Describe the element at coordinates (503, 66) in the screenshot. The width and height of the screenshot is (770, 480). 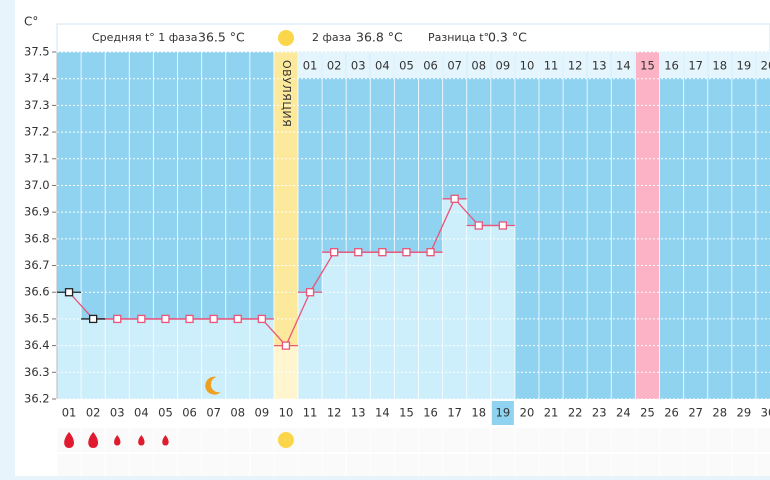
I see `phase-day-label: 09` at that location.